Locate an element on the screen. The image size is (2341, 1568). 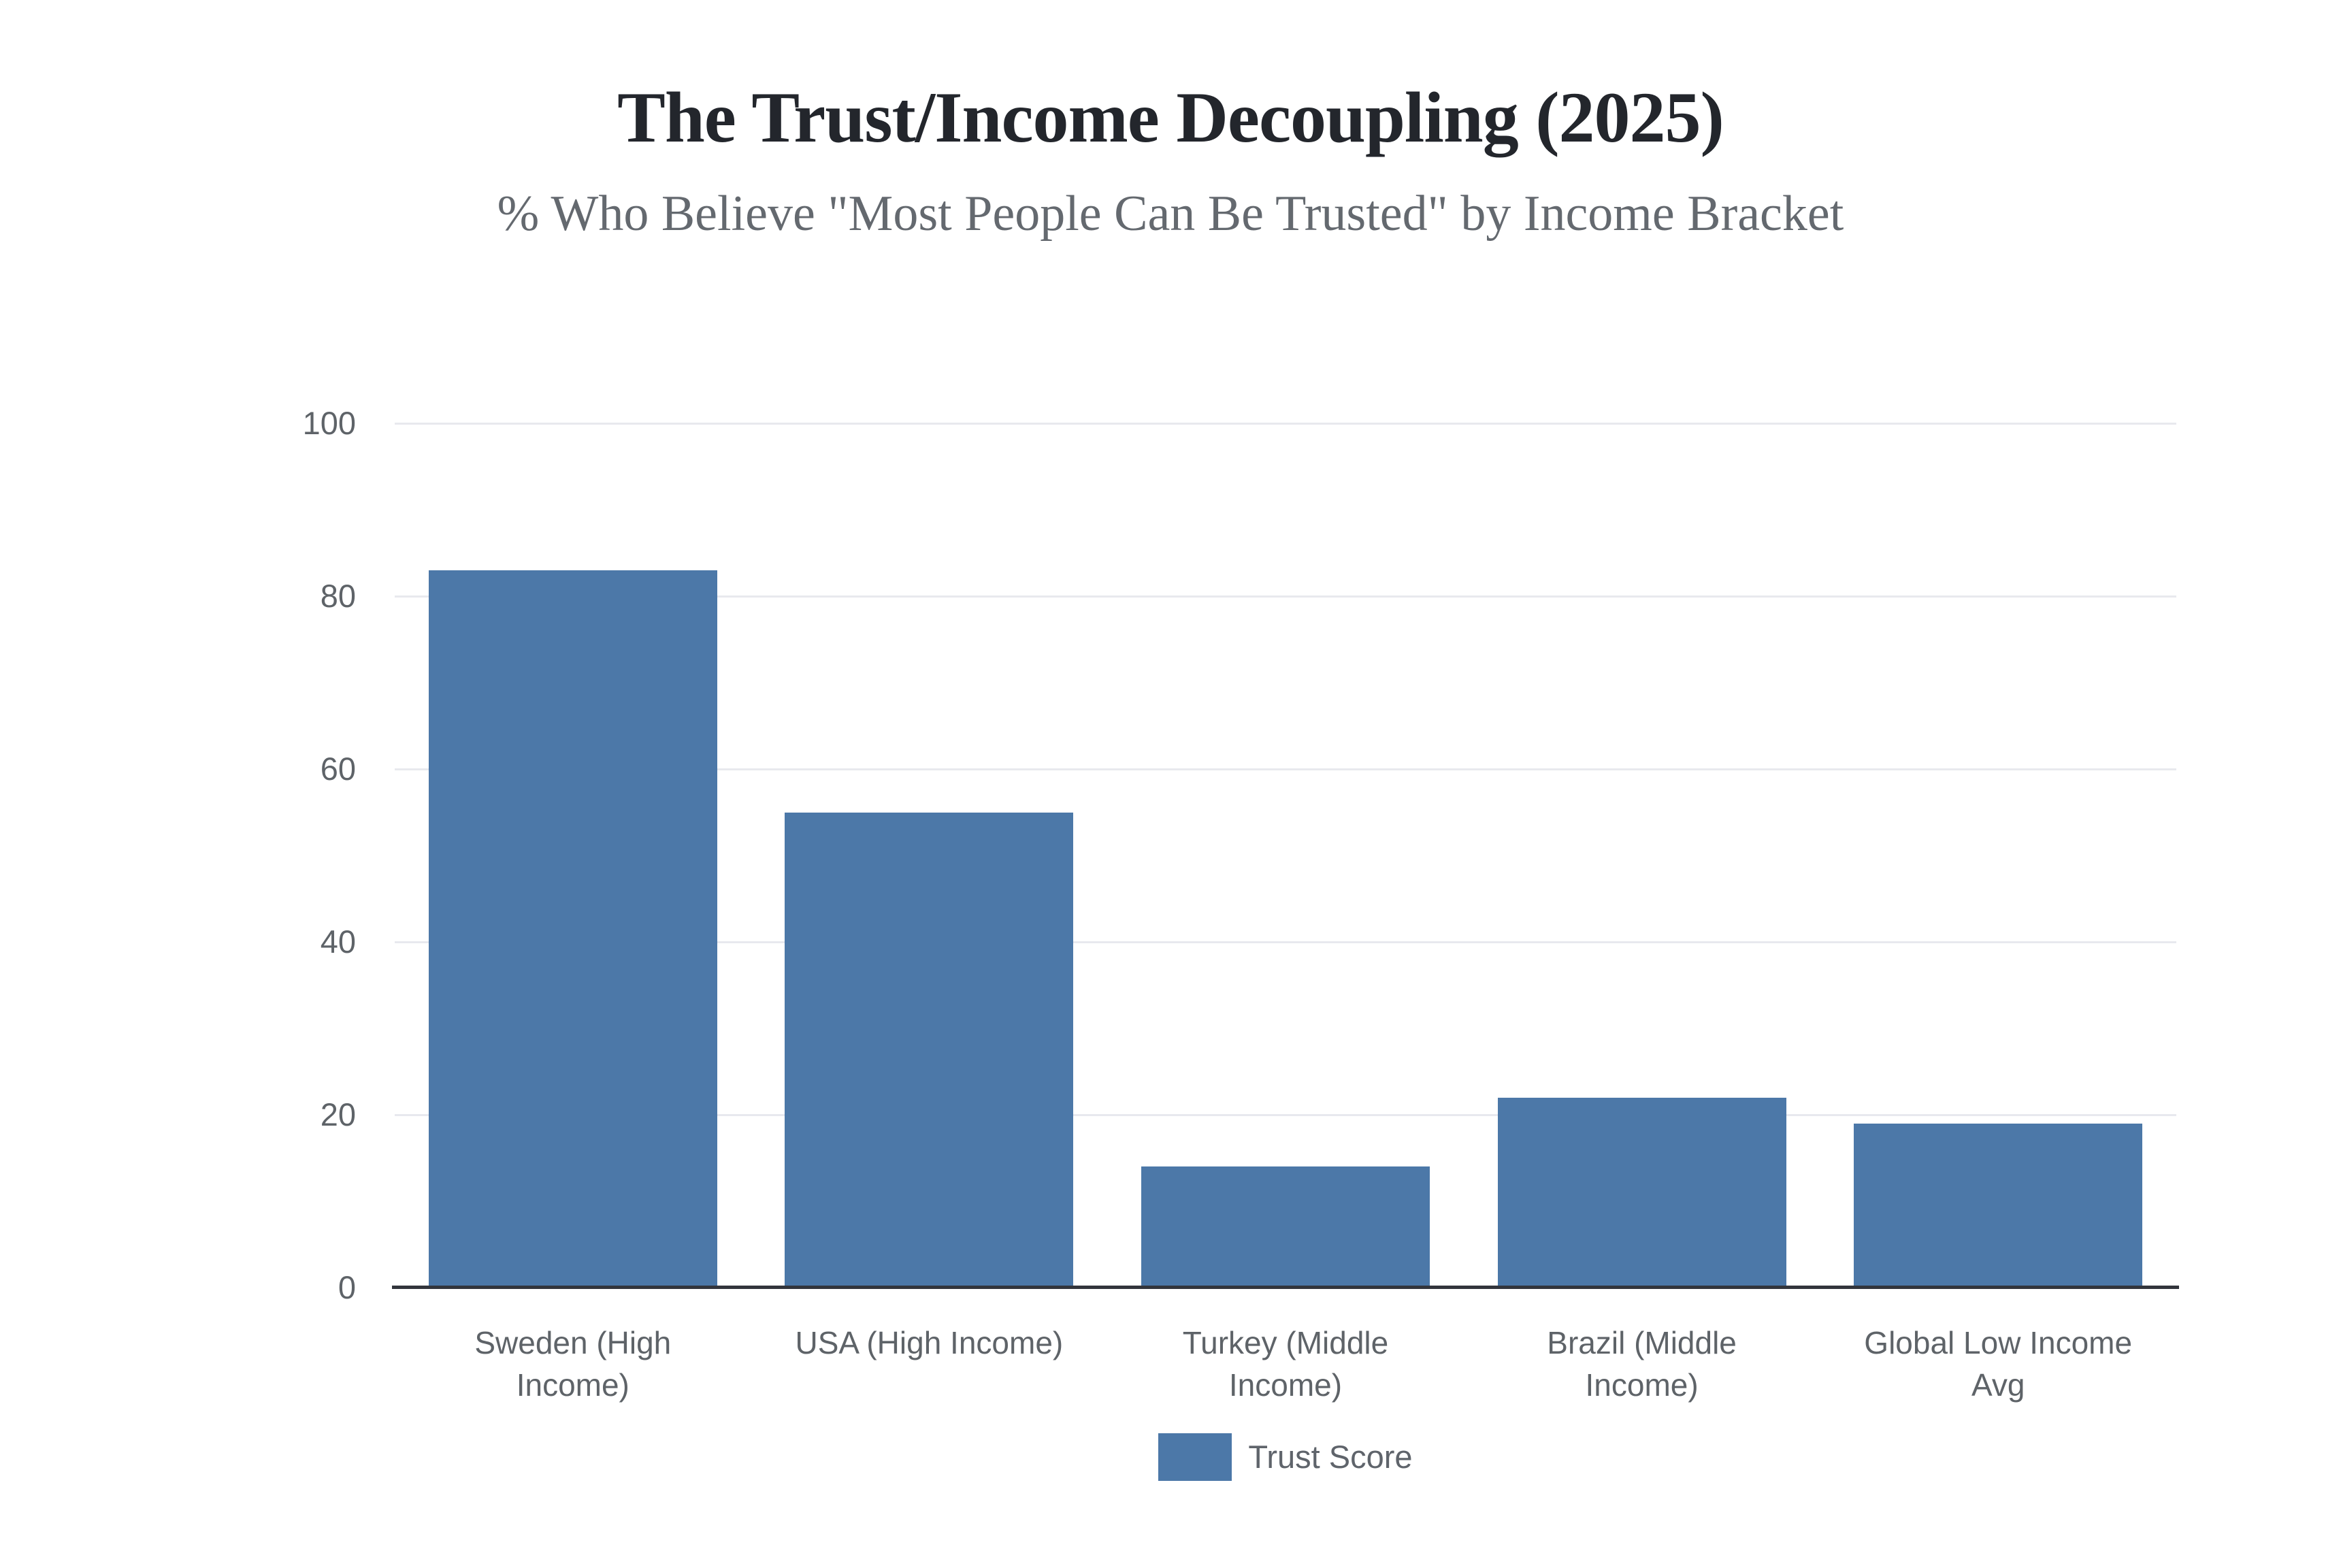
x-tick-label-usa-high-income: USA (High Income) is located at coordinates (929, 1342).